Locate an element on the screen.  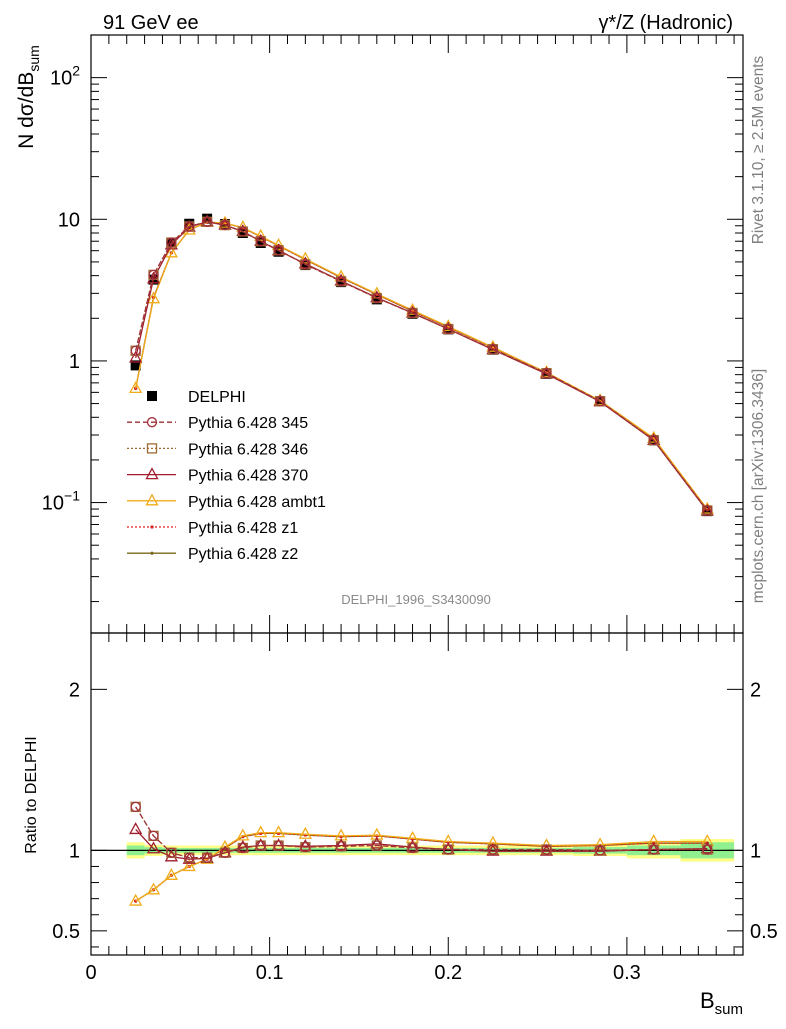
legend-item: Pythia 6.428 z1 is located at coordinates (212, 528).